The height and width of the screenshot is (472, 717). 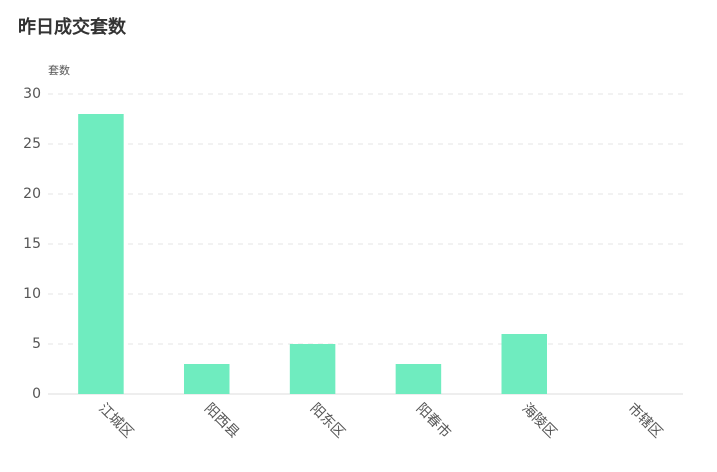 I want to click on y-tick-label: 30, so click(x=32, y=94).